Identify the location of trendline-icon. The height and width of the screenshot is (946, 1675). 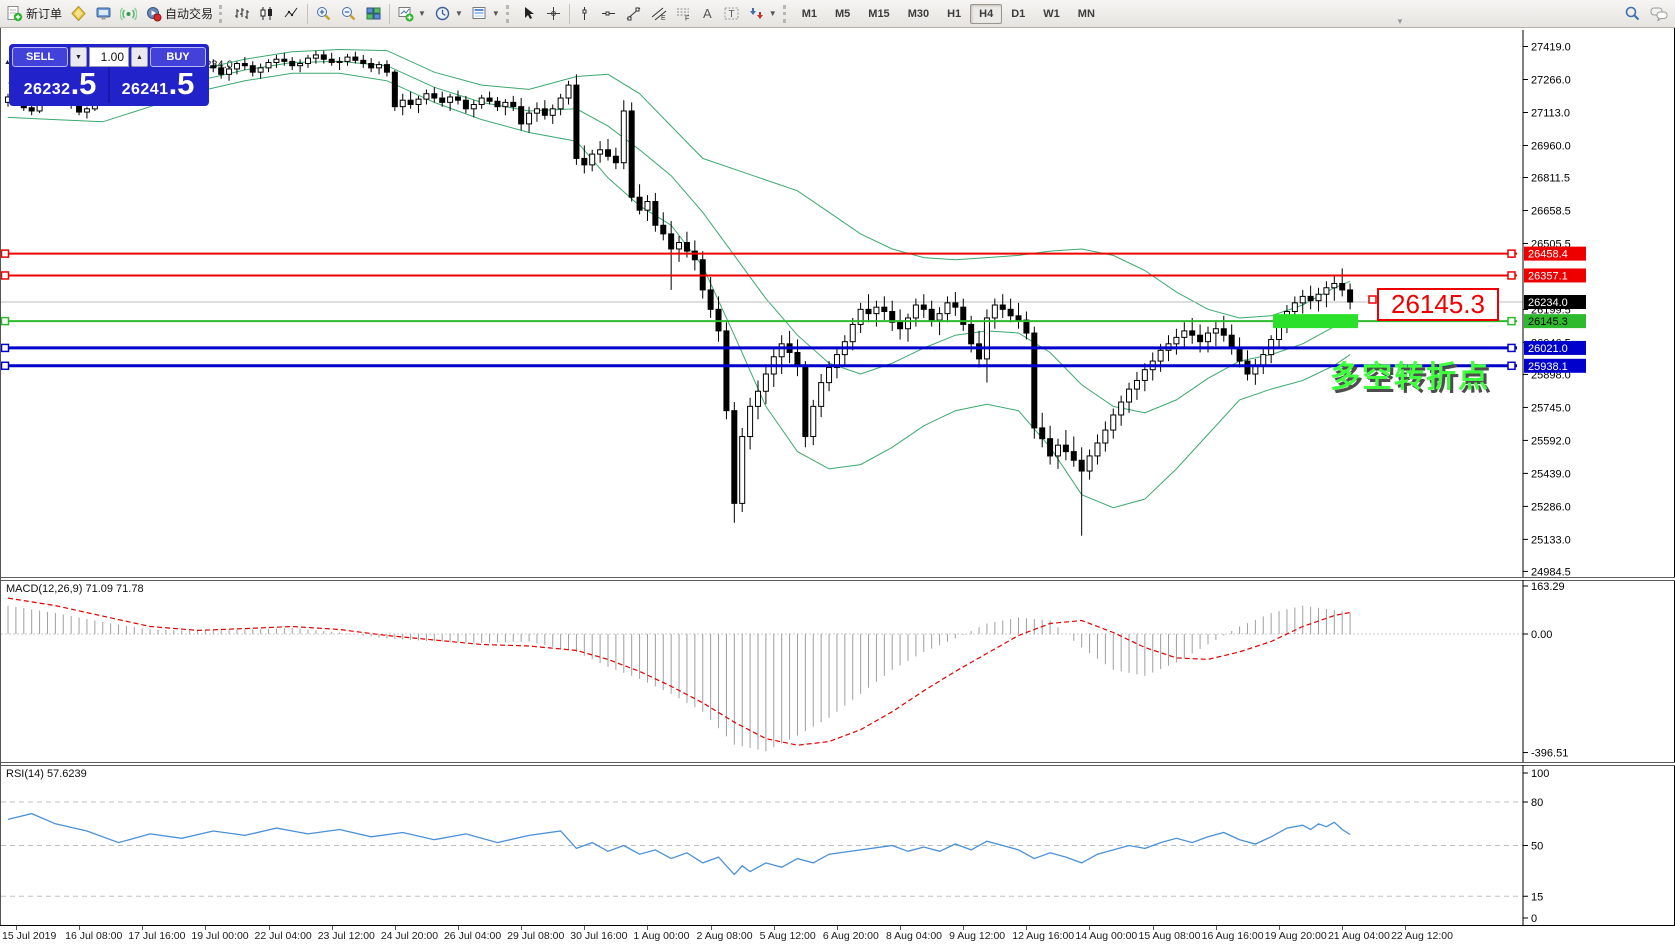
(633, 13).